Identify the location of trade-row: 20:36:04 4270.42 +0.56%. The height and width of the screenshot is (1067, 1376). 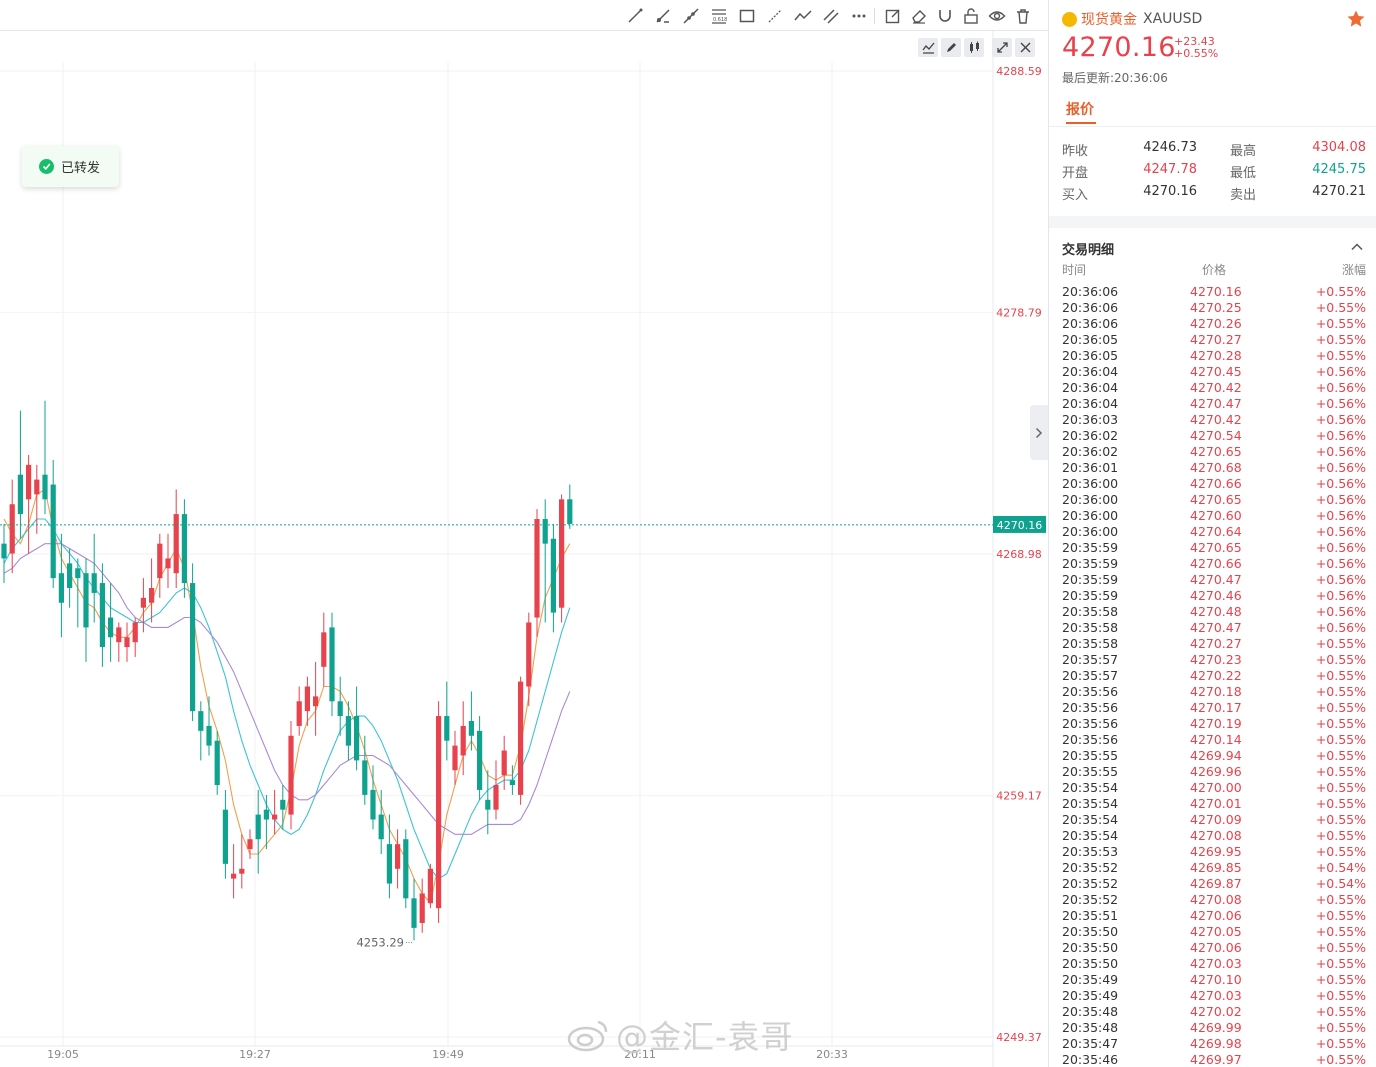
(1214, 388).